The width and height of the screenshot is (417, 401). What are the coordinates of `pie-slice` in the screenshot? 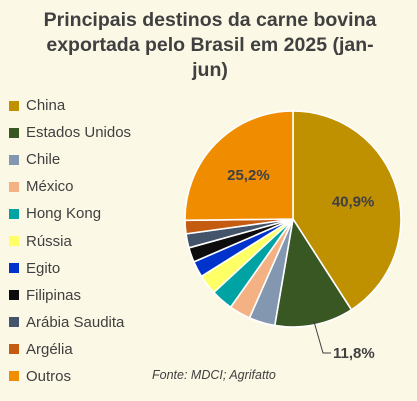 It's located at (239, 166).